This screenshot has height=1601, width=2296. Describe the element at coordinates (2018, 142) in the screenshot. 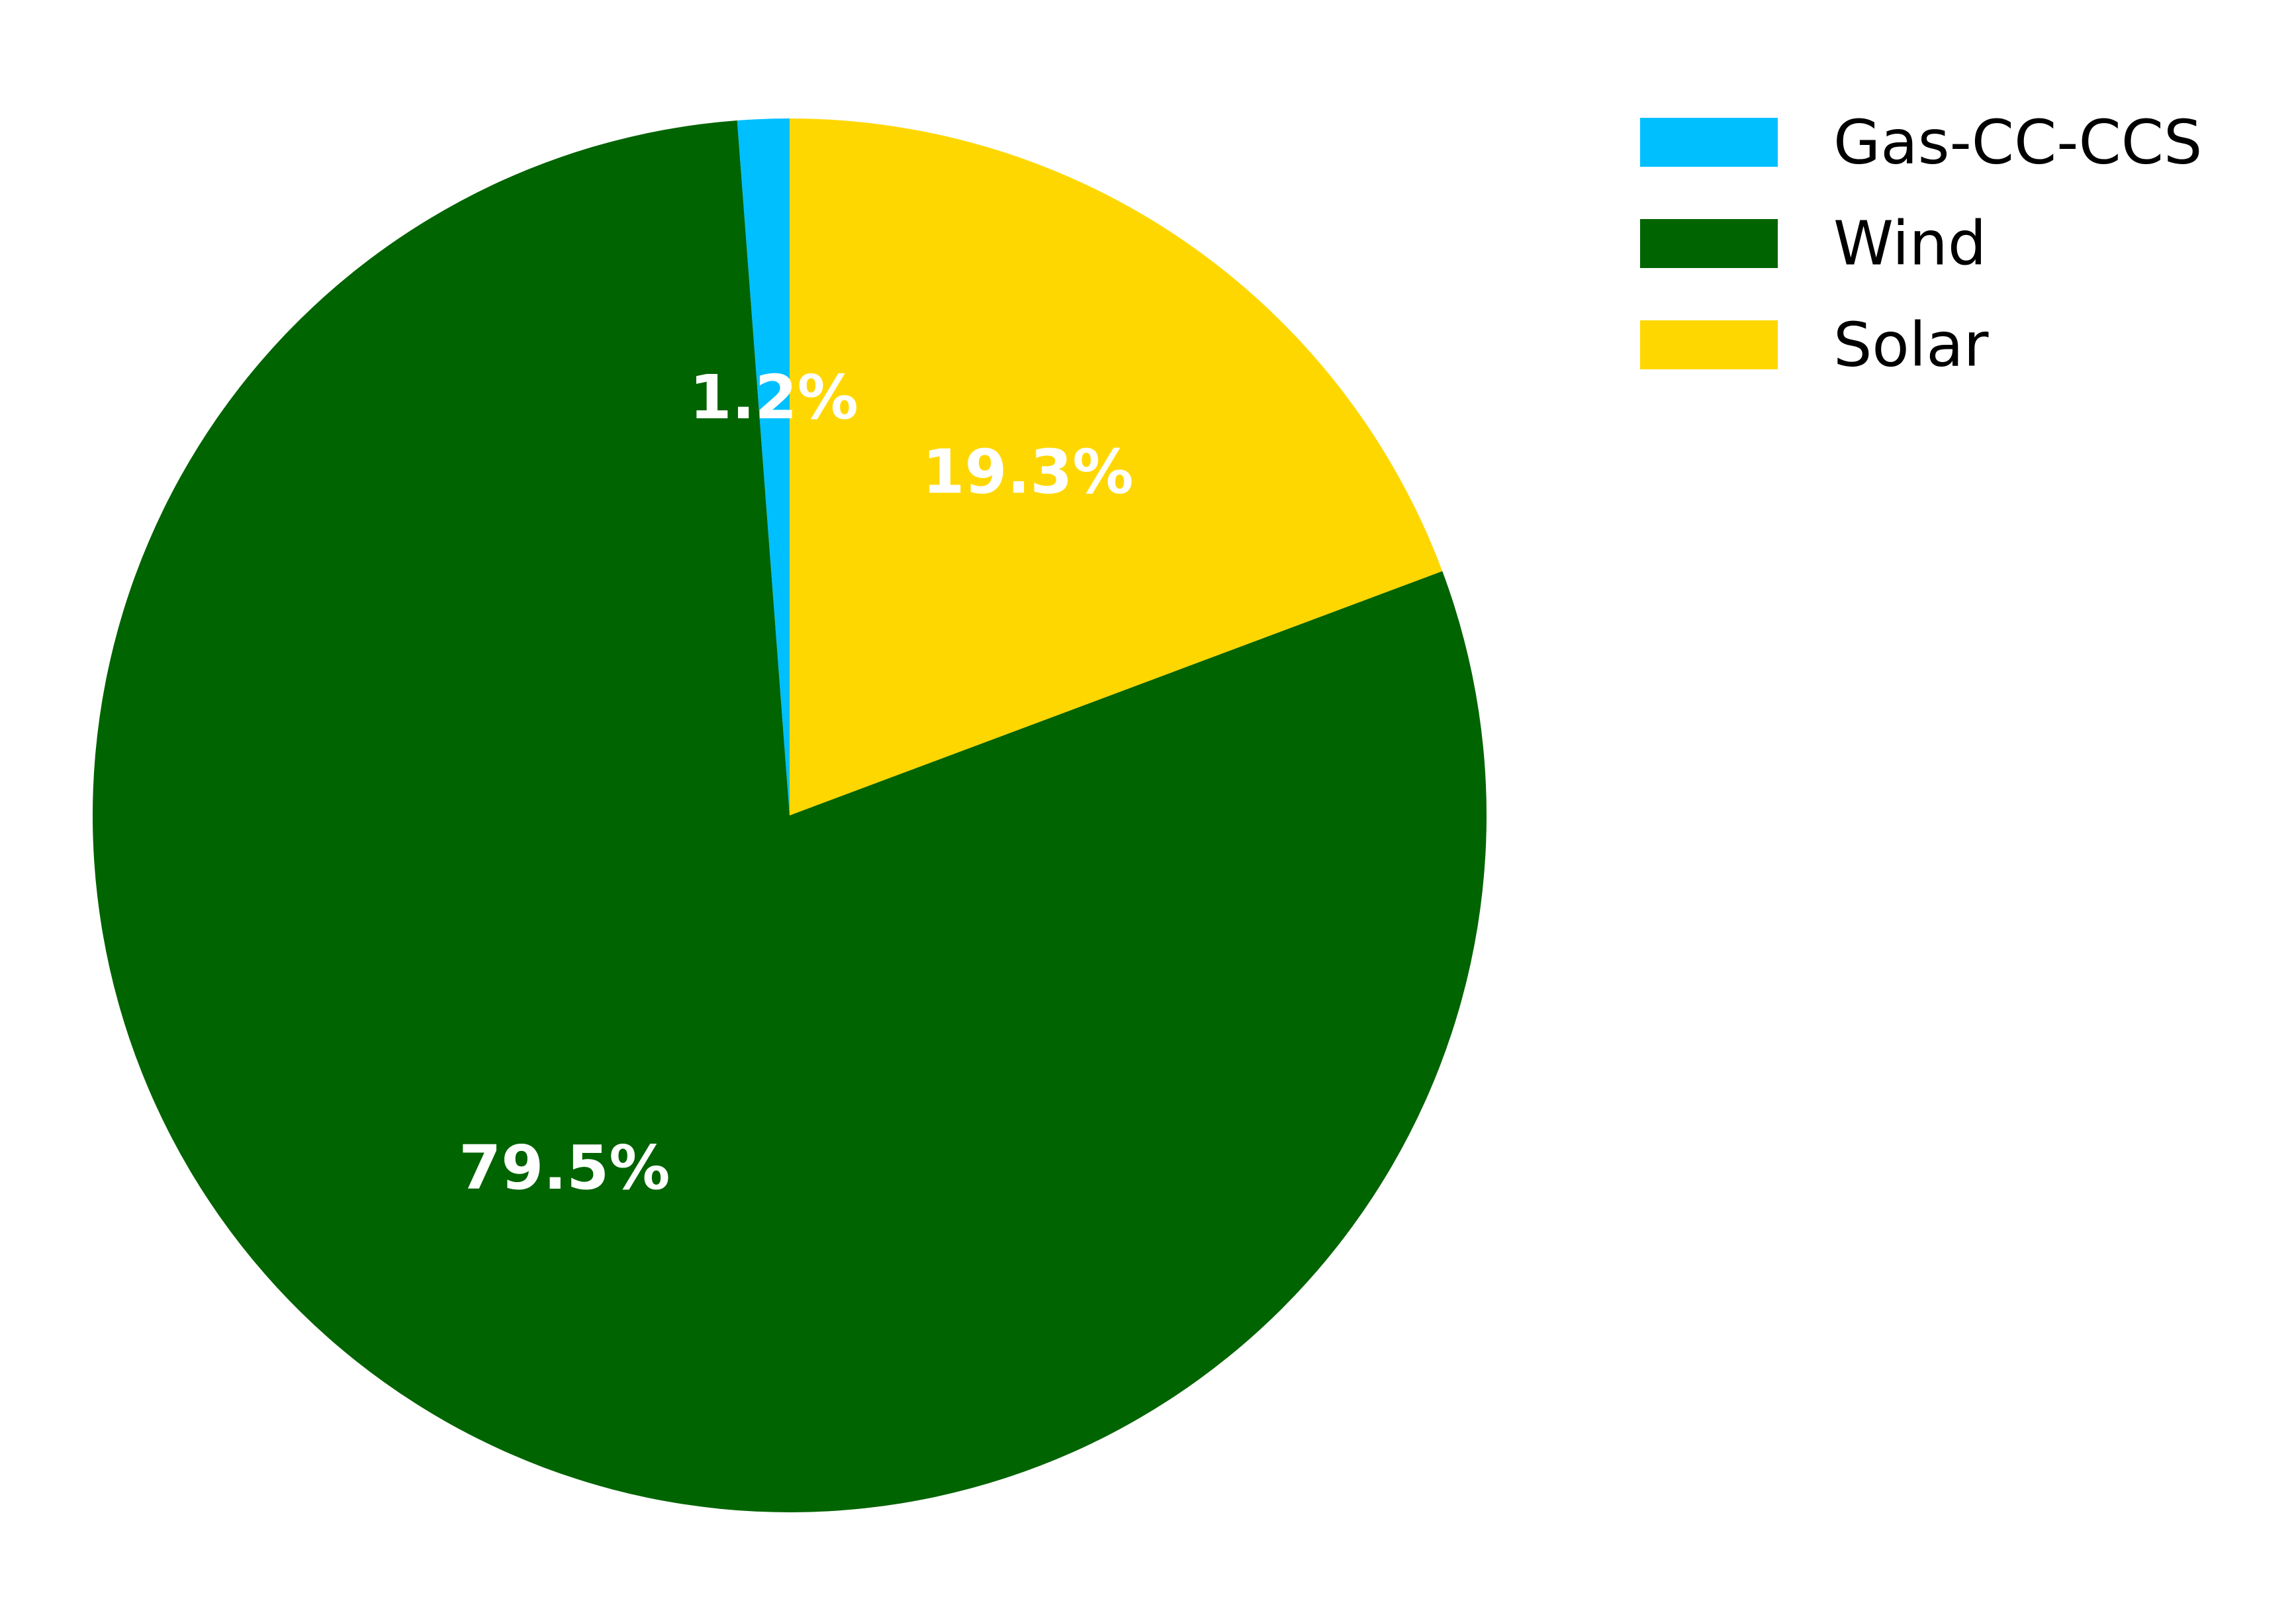

I see `legend-label: Gas-CC-CCS` at that location.